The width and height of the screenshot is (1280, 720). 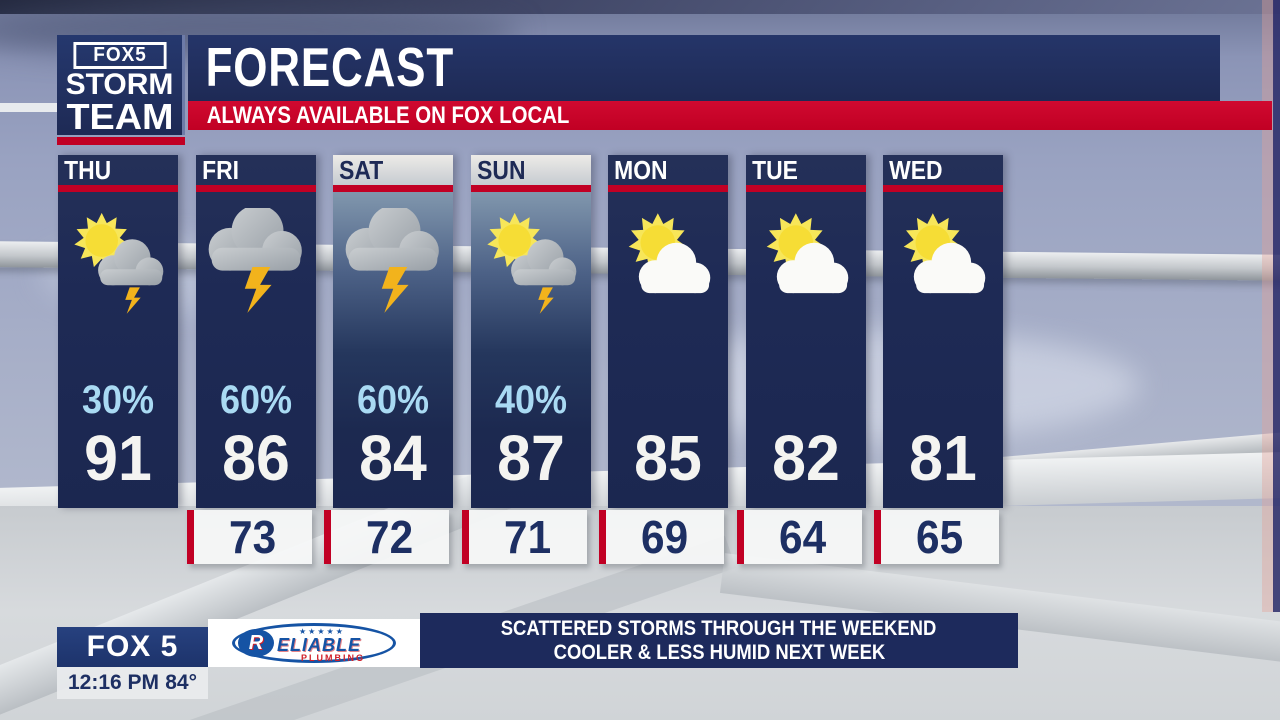 What do you see at coordinates (390, 537) in the screenshot?
I see `low-temp: 72` at bounding box center [390, 537].